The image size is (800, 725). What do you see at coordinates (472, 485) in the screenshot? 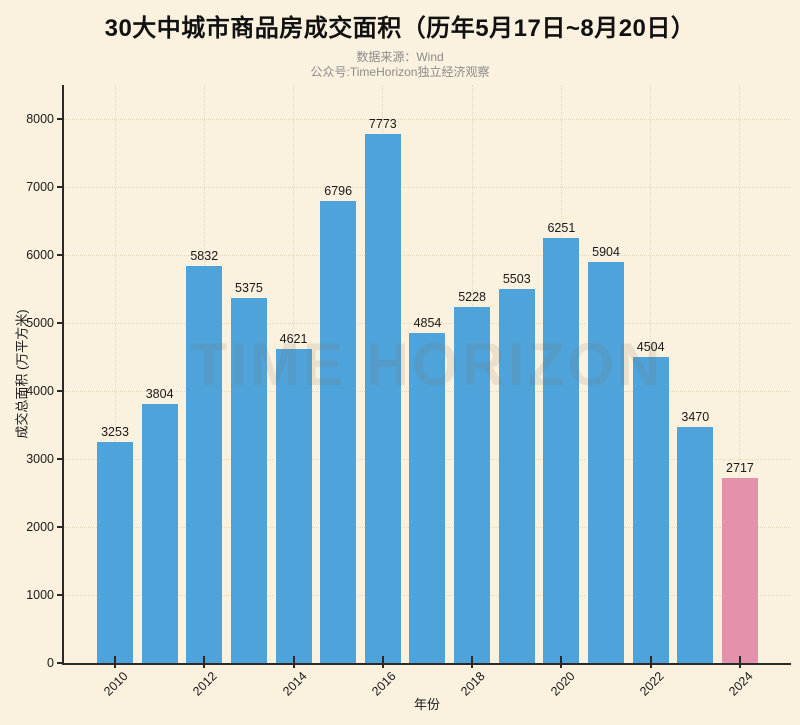
I see `bar-2018` at bounding box center [472, 485].